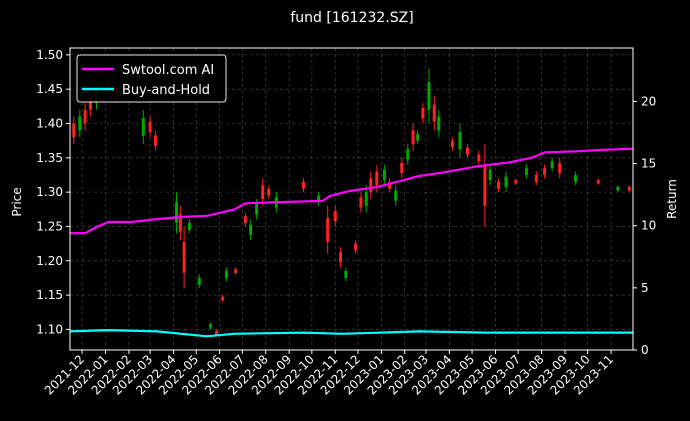  Describe the element at coordinates (648, 164) in the screenshot. I see `right-tick-label: 15` at that location.